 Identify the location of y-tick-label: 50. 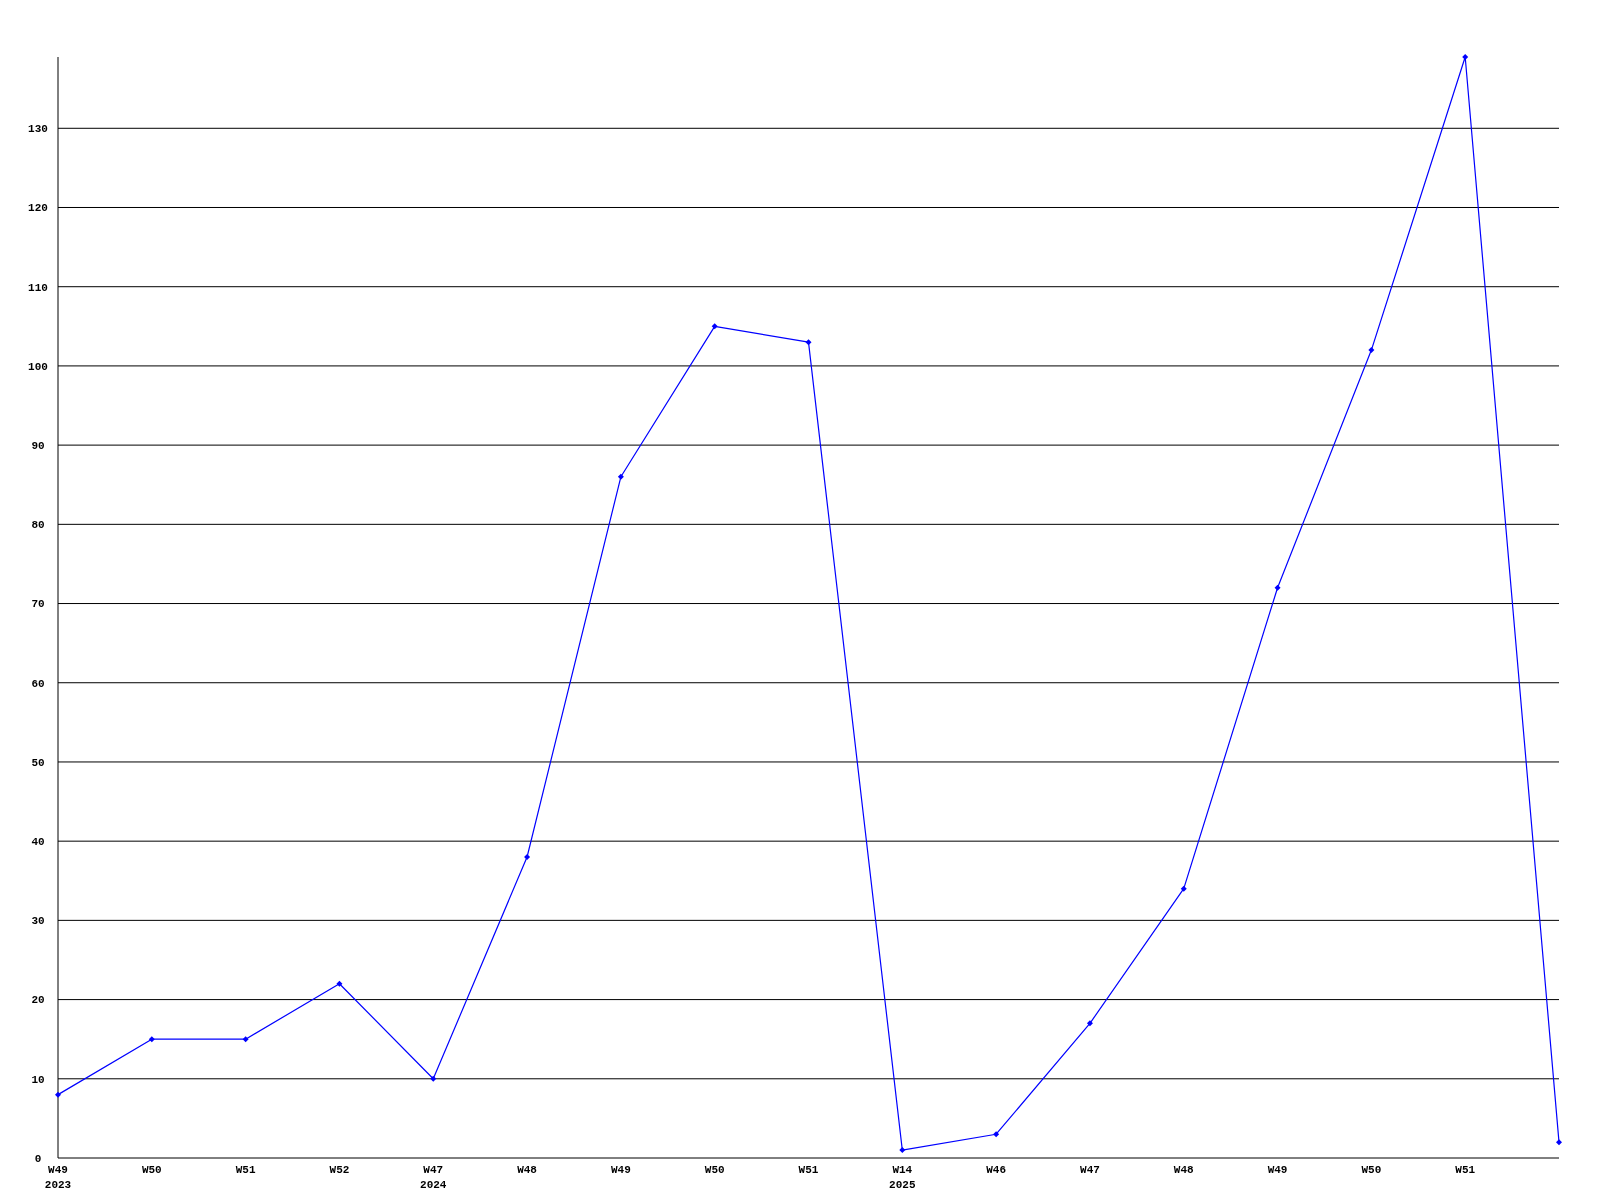
(38, 762).